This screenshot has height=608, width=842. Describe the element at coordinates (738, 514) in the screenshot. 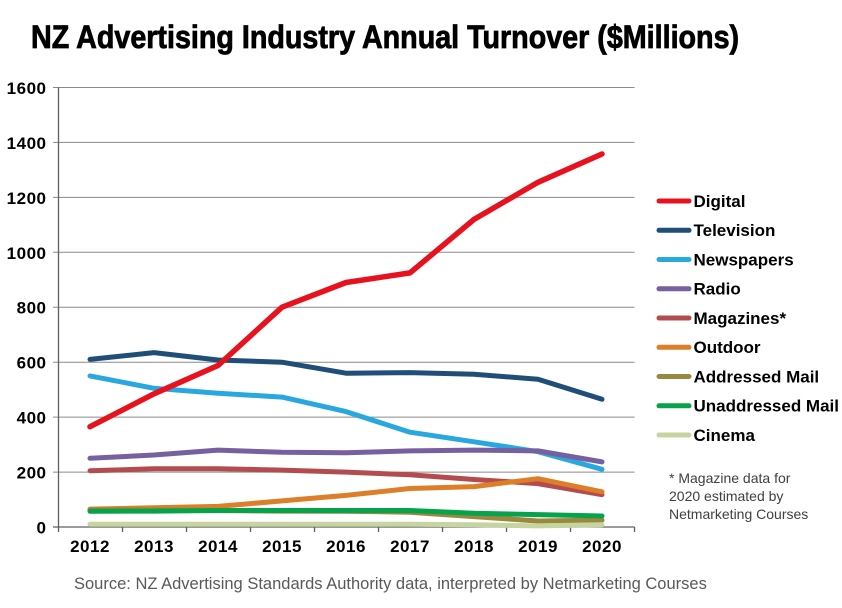

I see `svg-text: Netmarketing Courses` at that location.